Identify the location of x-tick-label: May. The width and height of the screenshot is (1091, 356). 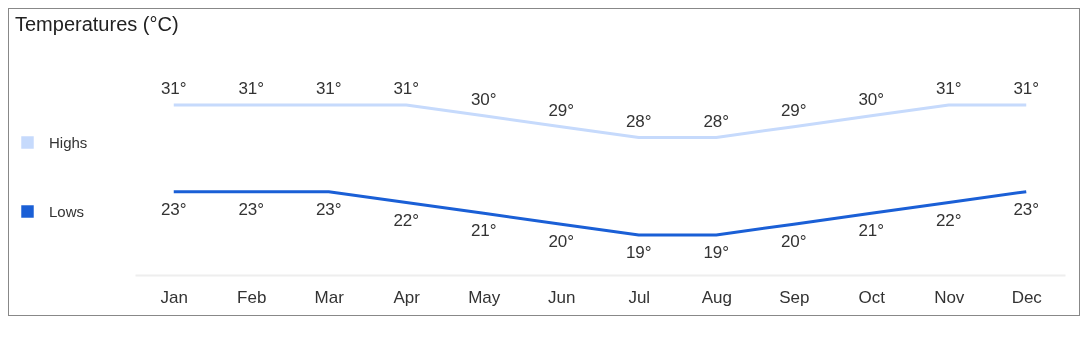
(484, 297).